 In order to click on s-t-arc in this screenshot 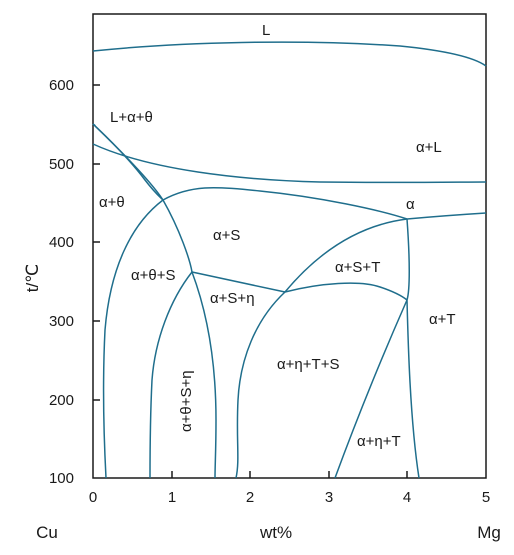, I will do `click(346, 291)`.